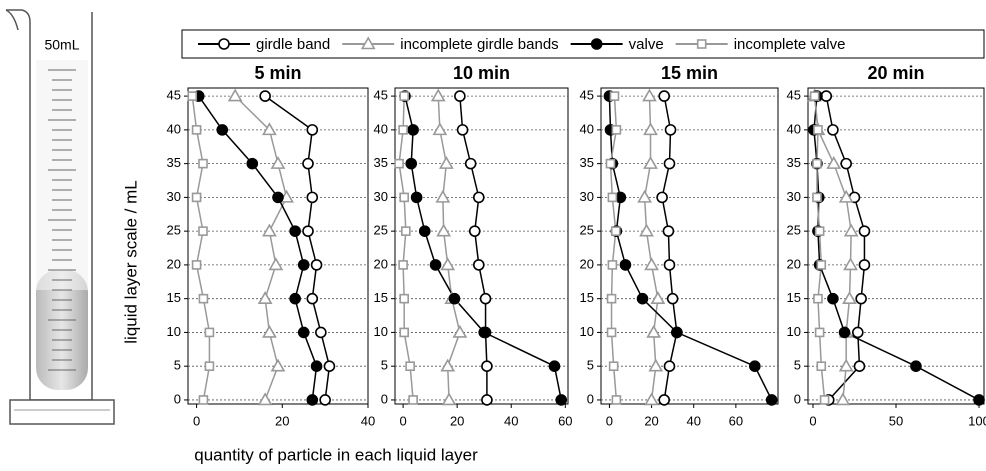  What do you see at coordinates (895, 73) in the screenshot?
I see `chart-title: 20 min` at bounding box center [895, 73].